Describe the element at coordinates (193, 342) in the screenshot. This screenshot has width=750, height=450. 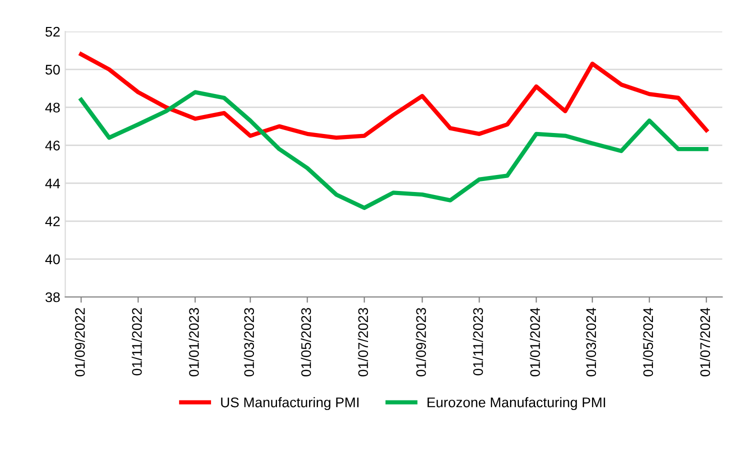
I see `x-tick-label: 01/01/2023` at that location.